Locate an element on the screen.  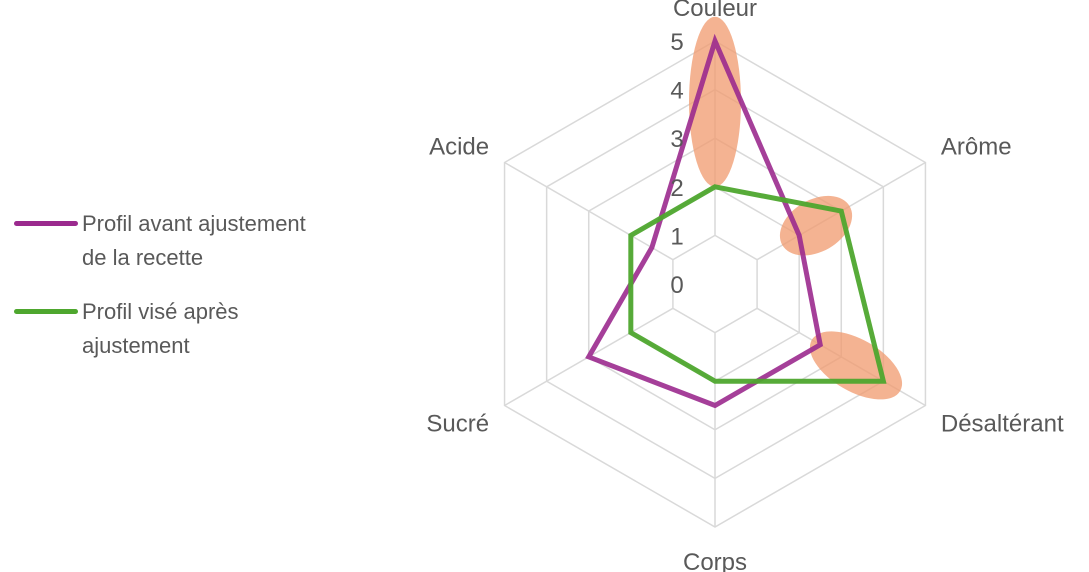
tick-labels: 0 1 2 3 4 5 is located at coordinates (676, 164).